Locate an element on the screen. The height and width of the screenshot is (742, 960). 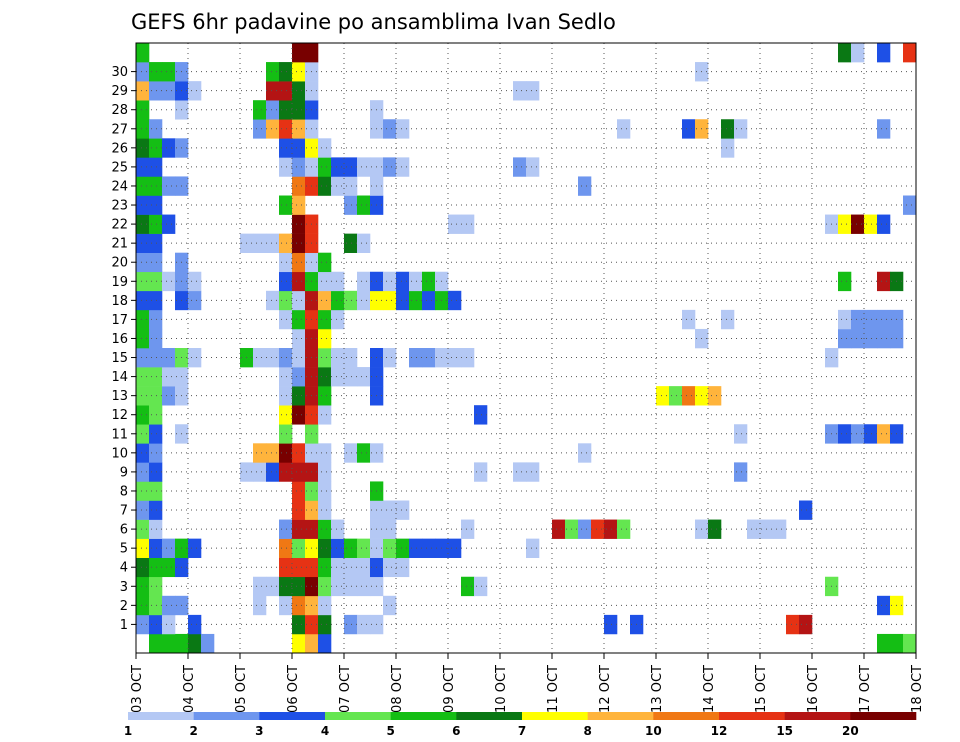
legend-label: 12 is located at coordinates (719, 731).